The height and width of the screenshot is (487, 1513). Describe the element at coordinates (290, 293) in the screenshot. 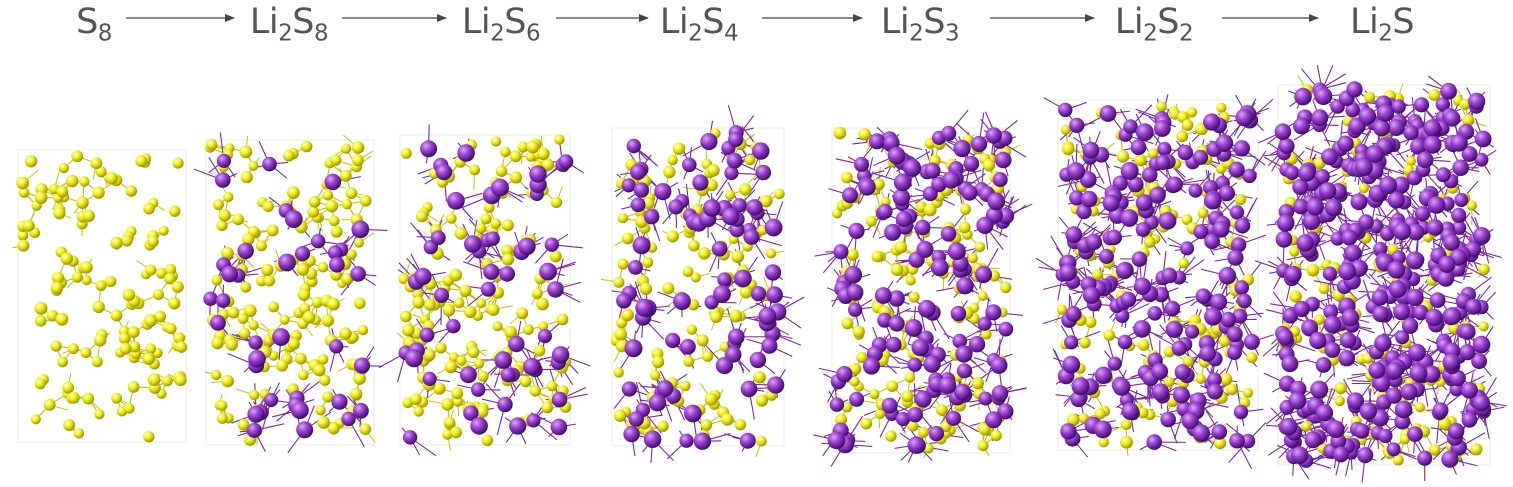

I see `snapshot-li2s8` at that location.